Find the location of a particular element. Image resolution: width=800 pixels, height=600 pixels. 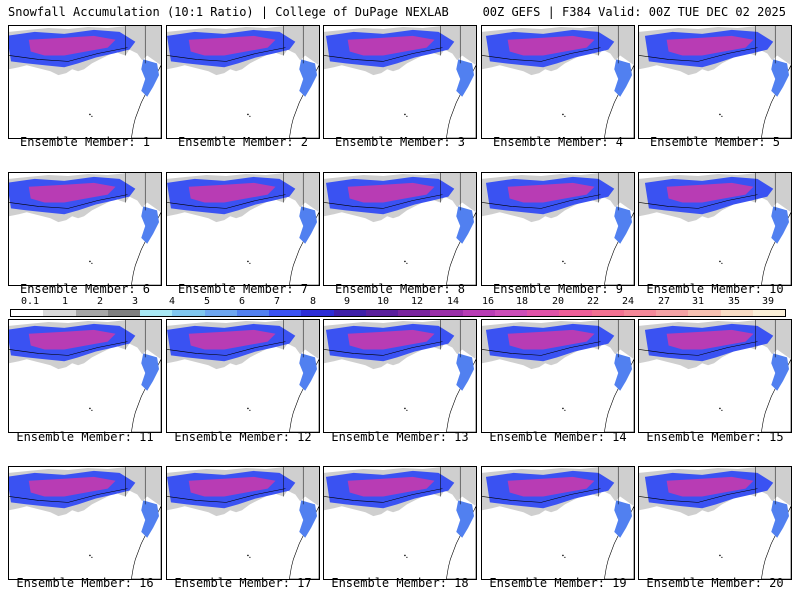

ensemble-member-label: Ensemble Member: 1 is located at coordinates (85, 142).